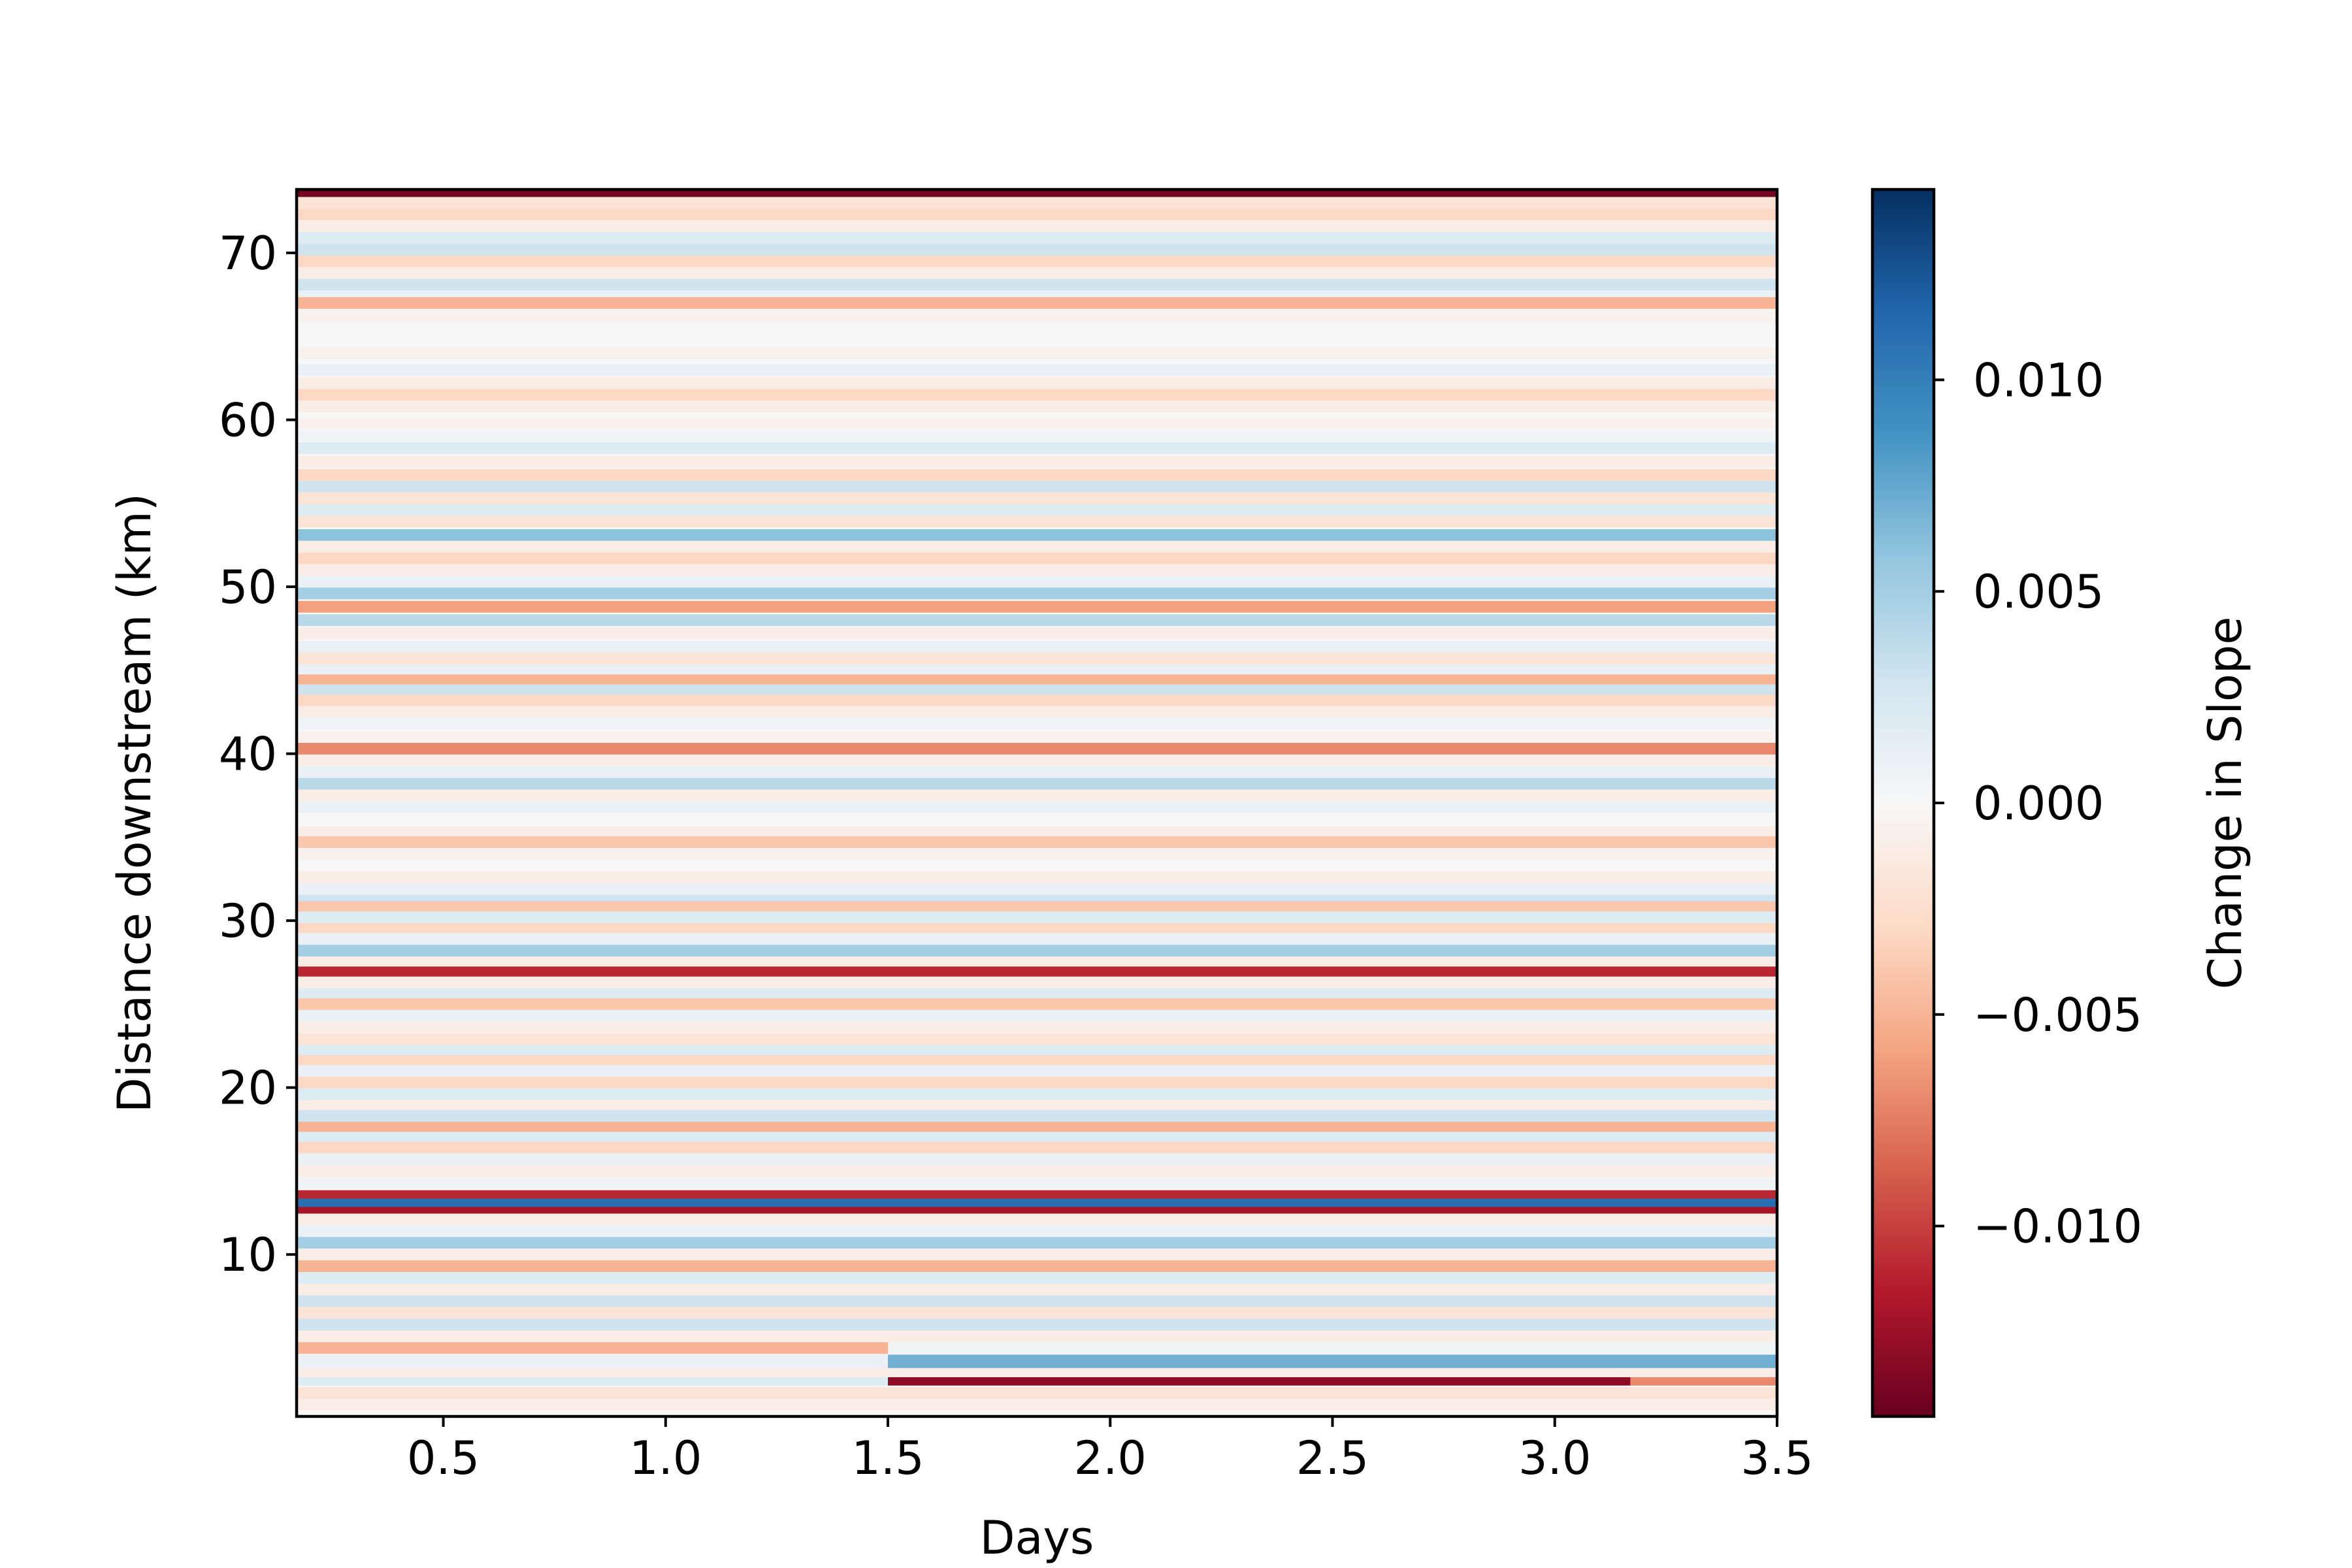 Image resolution: width=2352 pixels, height=1568 pixels. Describe the element at coordinates (2225, 803) in the screenshot. I see `colorbar-label: Change in Slope` at that location.